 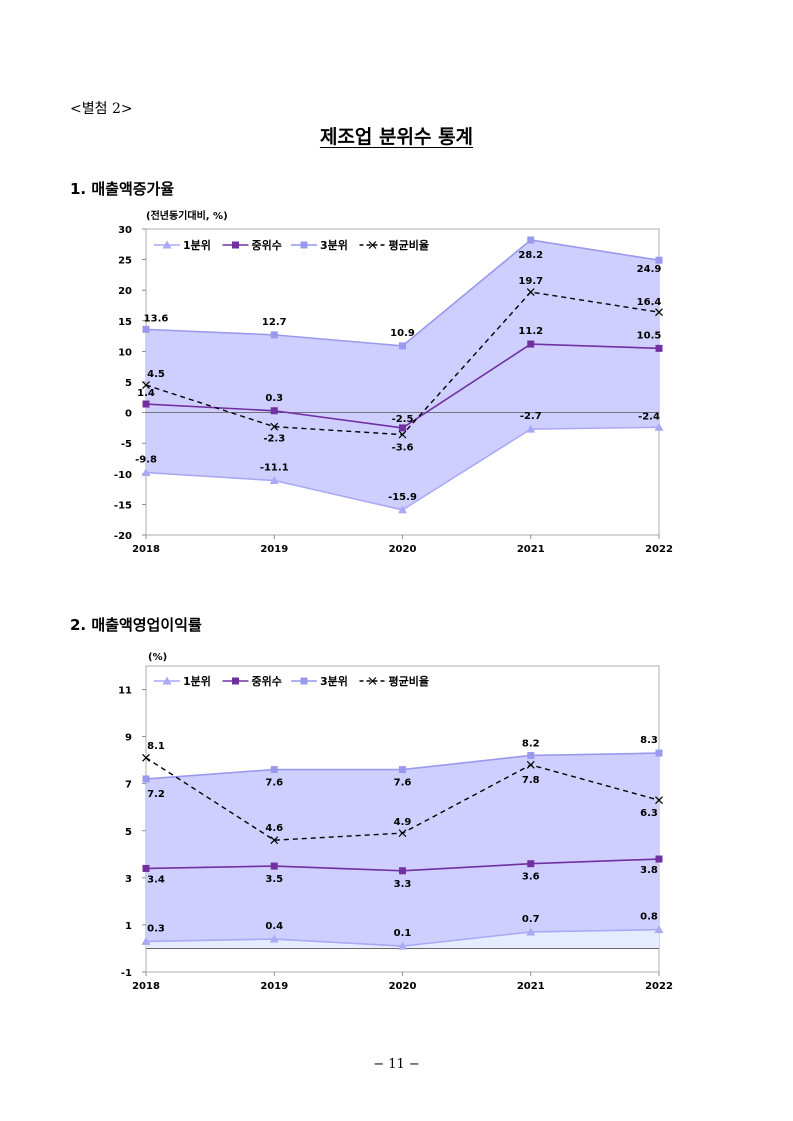 What do you see at coordinates (274, 926) in the screenshot?
I see `data-label-1분위: 0.4` at bounding box center [274, 926].